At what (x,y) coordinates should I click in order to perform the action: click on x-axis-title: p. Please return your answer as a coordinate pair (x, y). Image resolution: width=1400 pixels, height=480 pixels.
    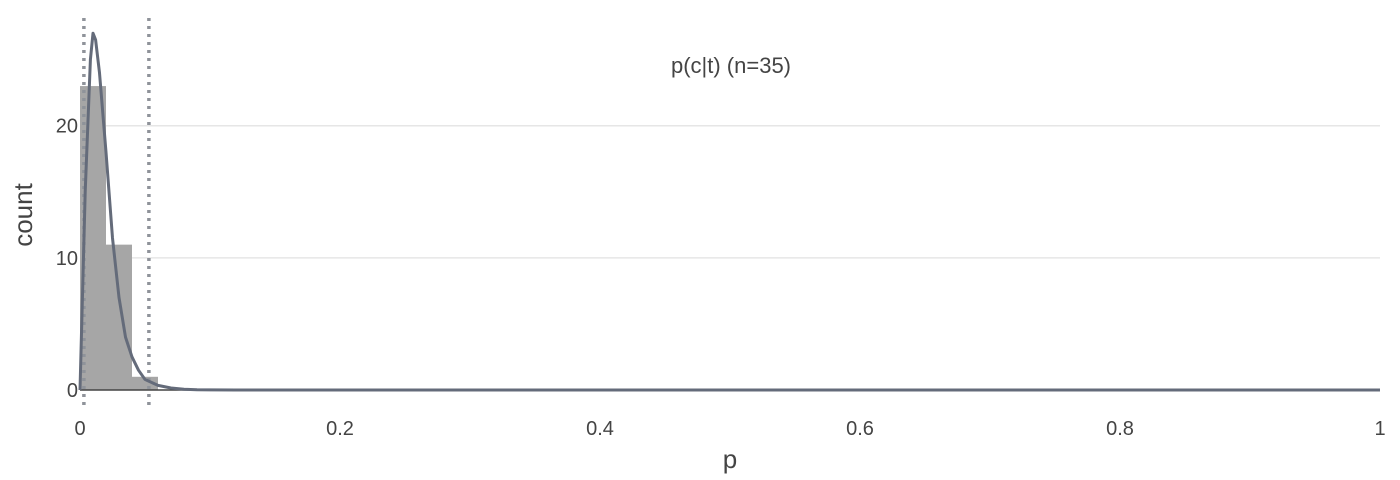
    Looking at the image, I should click on (730, 459).